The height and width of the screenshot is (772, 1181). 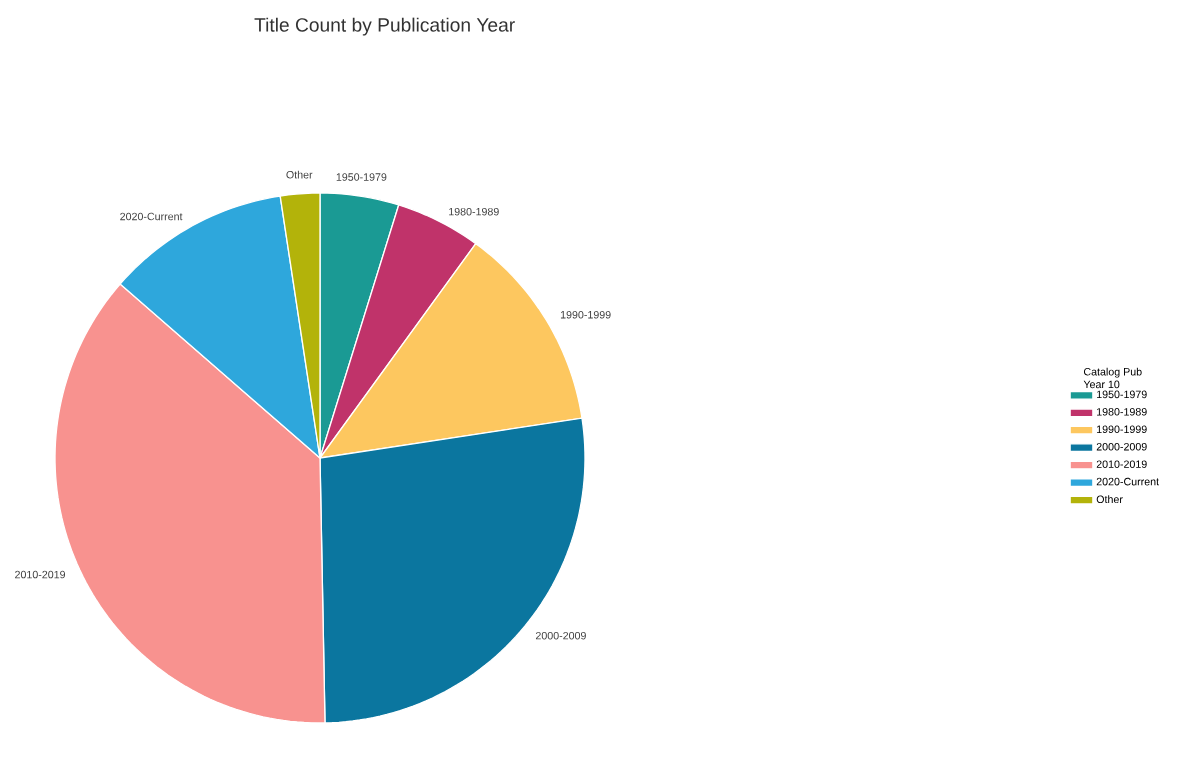 I want to click on legend-label: 2000-2009, so click(x=1121, y=446).